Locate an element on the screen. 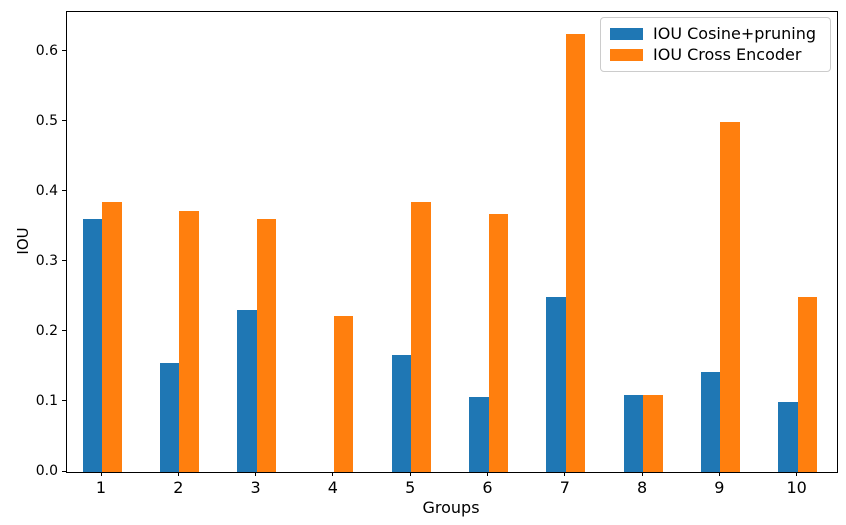 This screenshot has height=525, width=846. x-tick-label: 5 is located at coordinates (410, 487).